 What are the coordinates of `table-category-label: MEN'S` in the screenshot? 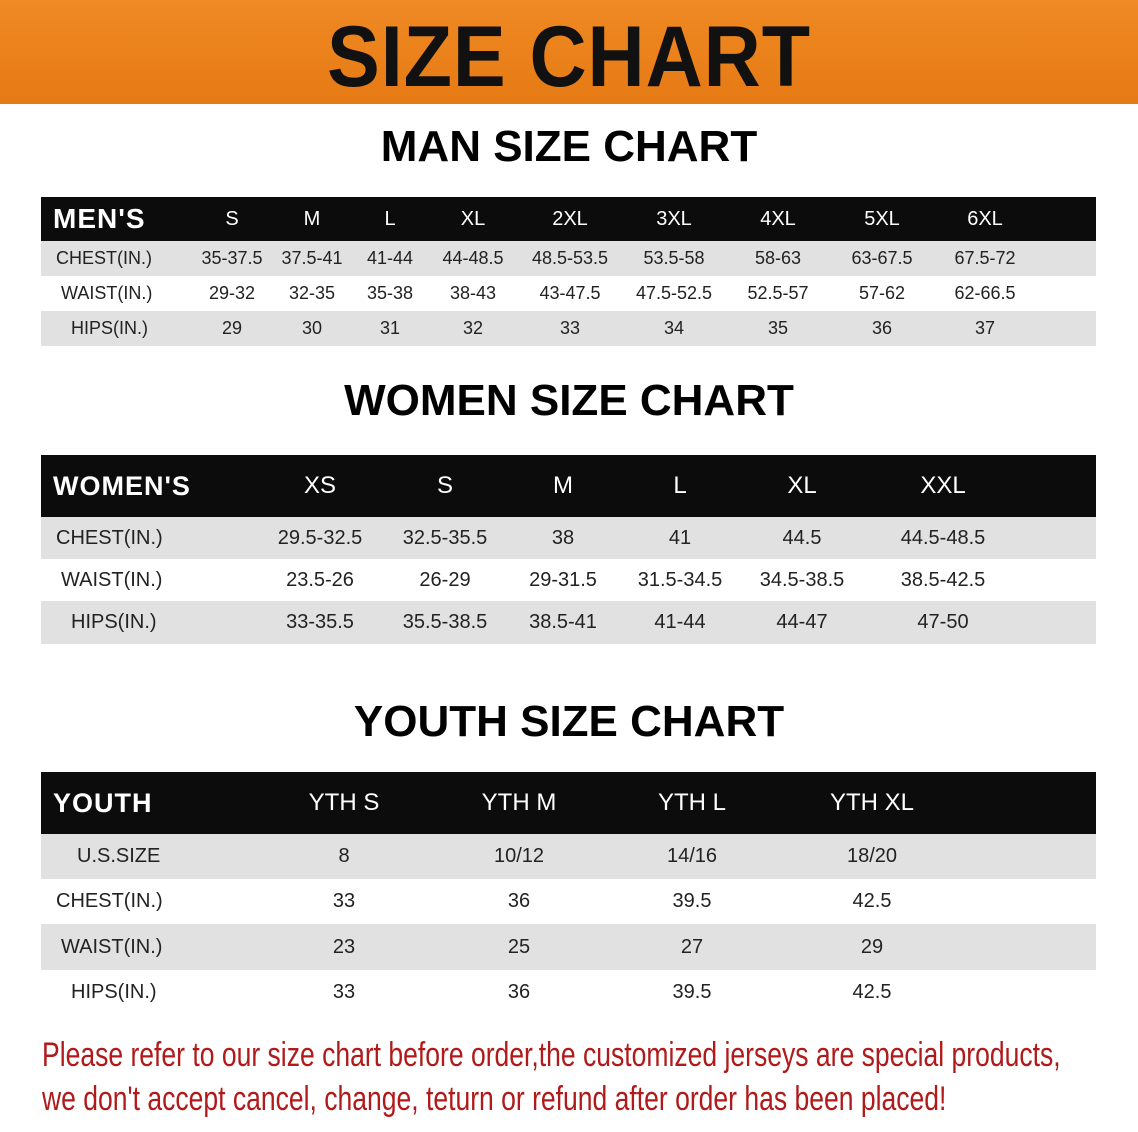 It's located at (99, 218).